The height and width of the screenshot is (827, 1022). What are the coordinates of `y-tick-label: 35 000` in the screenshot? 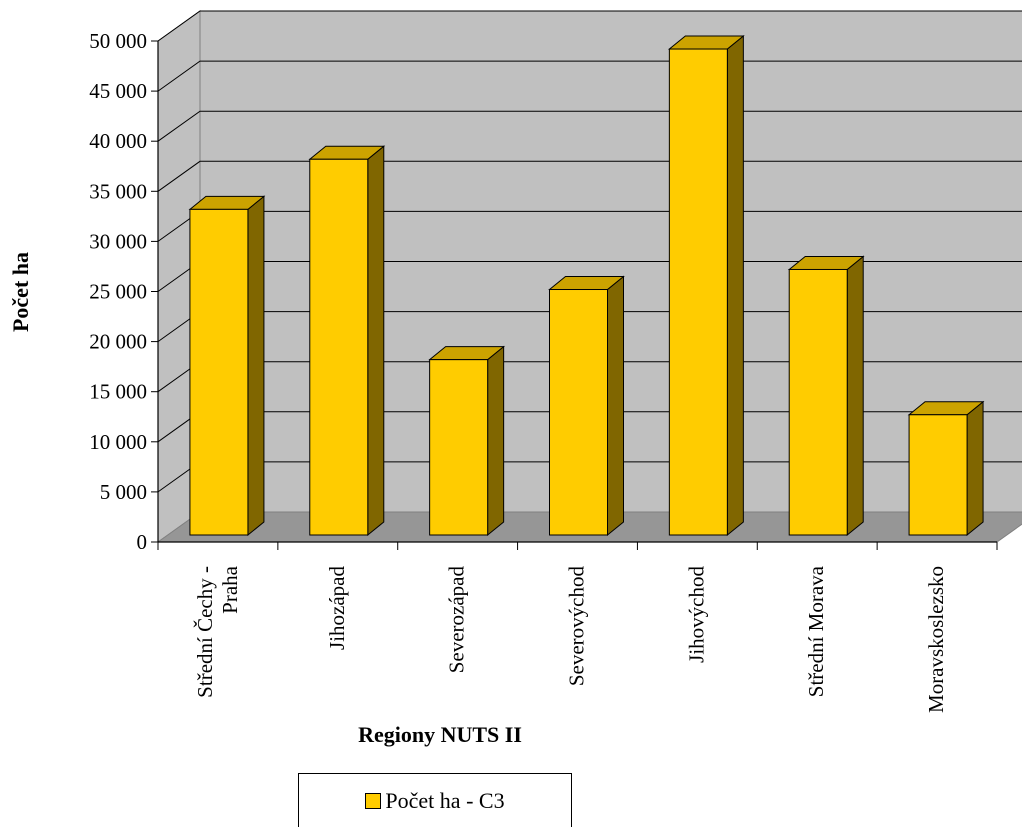 It's located at (118, 191).